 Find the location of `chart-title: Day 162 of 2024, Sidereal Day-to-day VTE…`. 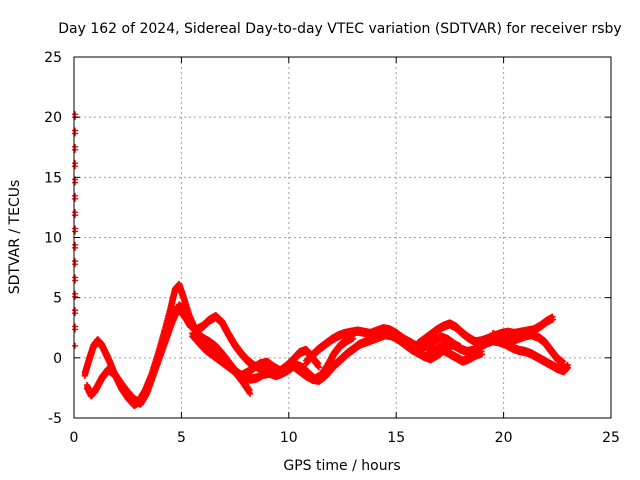

chart-title: Day 162 of 2024, Sidereal Day-to-day VTE… is located at coordinates (339, 29).